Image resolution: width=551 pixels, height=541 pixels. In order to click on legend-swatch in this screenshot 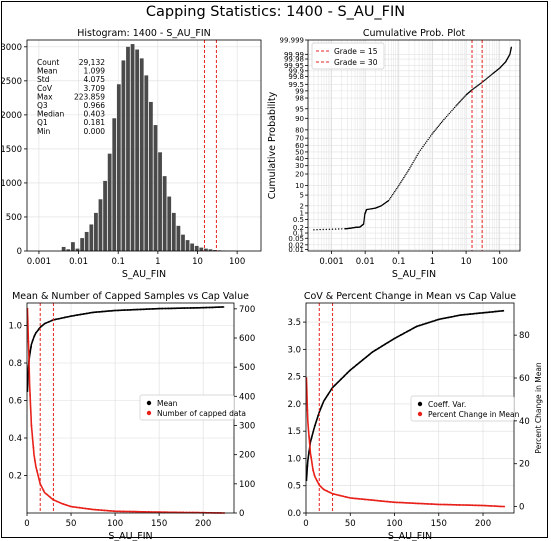, I will do `click(149, 413)`.